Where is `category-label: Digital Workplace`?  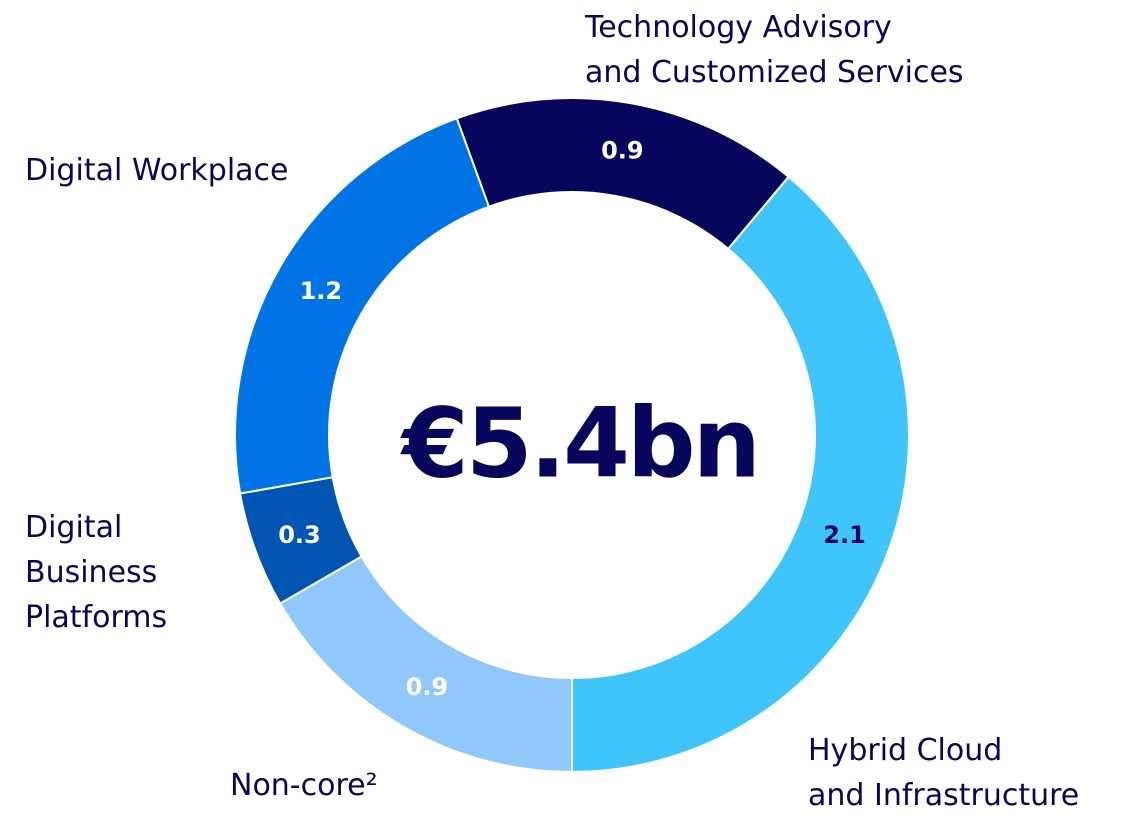
category-label: Digital Workplace is located at coordinates (157, 170).